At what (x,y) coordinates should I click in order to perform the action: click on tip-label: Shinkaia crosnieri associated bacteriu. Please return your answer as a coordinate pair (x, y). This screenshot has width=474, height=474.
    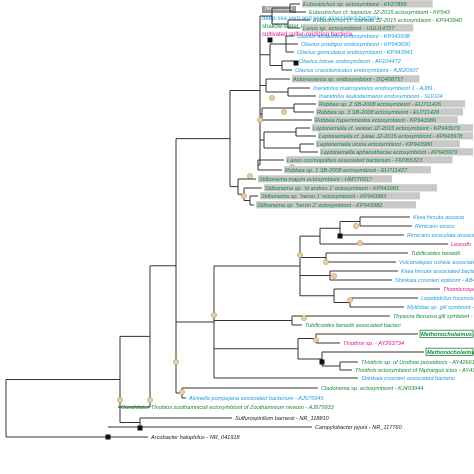
    Looking at the image, I should click on (408, 379).